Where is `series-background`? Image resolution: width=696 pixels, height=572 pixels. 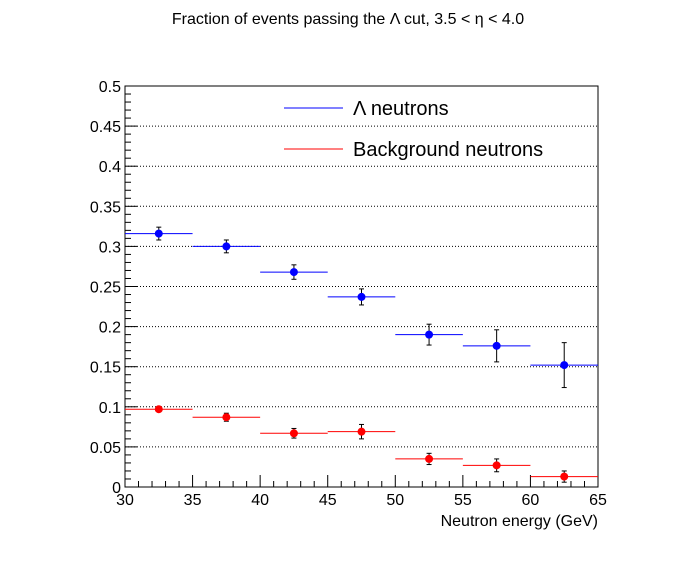
series-background is located at coordinates (361, 444).